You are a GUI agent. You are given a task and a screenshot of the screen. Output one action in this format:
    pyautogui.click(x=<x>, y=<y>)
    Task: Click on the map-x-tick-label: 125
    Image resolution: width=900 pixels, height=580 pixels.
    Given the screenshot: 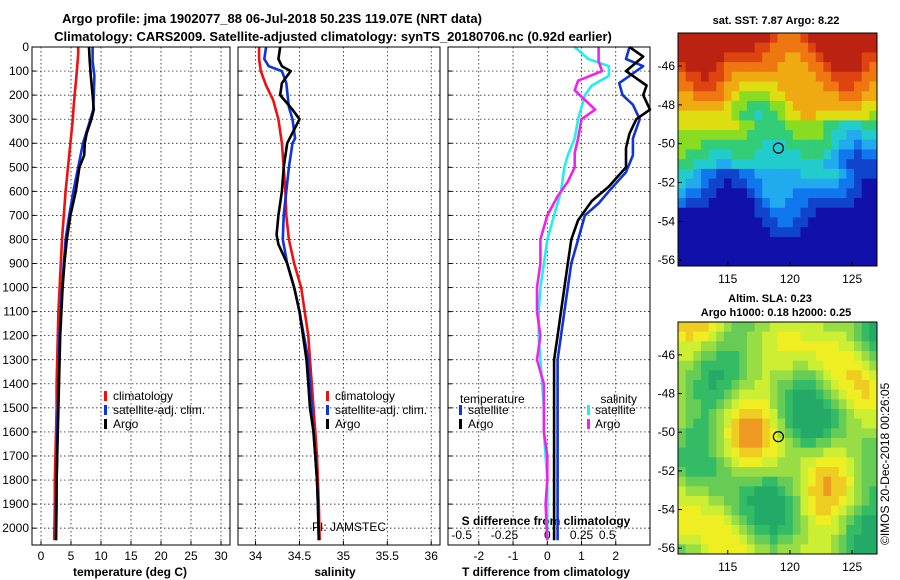 What is the action you would take?
    pyautogui.click(x=852, y=279)
    